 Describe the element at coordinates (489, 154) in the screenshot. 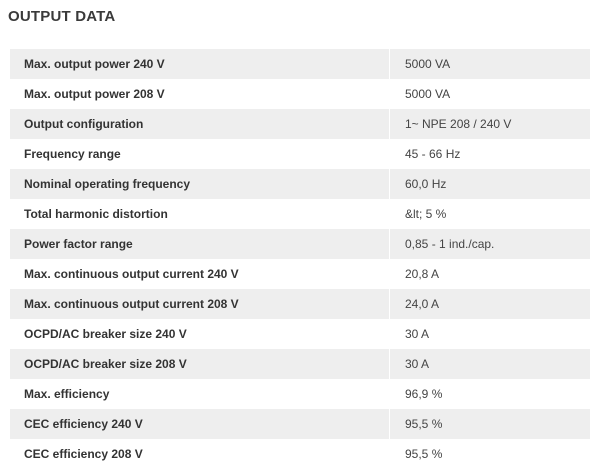

I see `row-value: 45 - 66 Hz` at that location.